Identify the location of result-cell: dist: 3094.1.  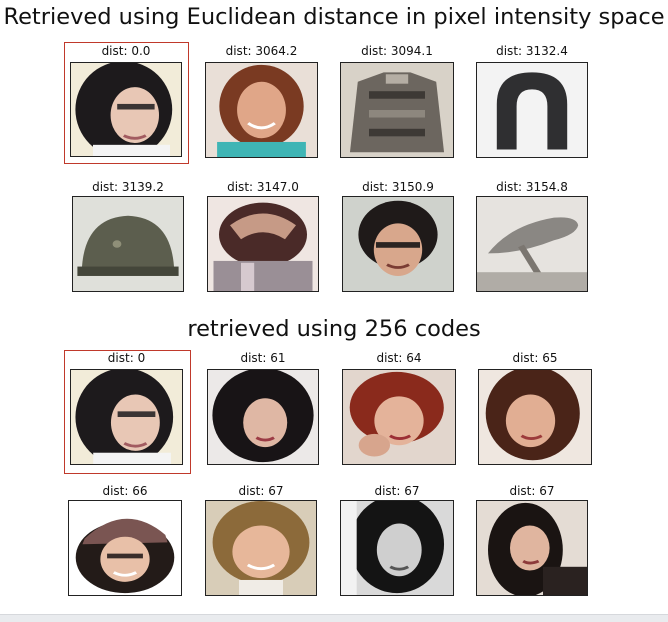
(397, 103).